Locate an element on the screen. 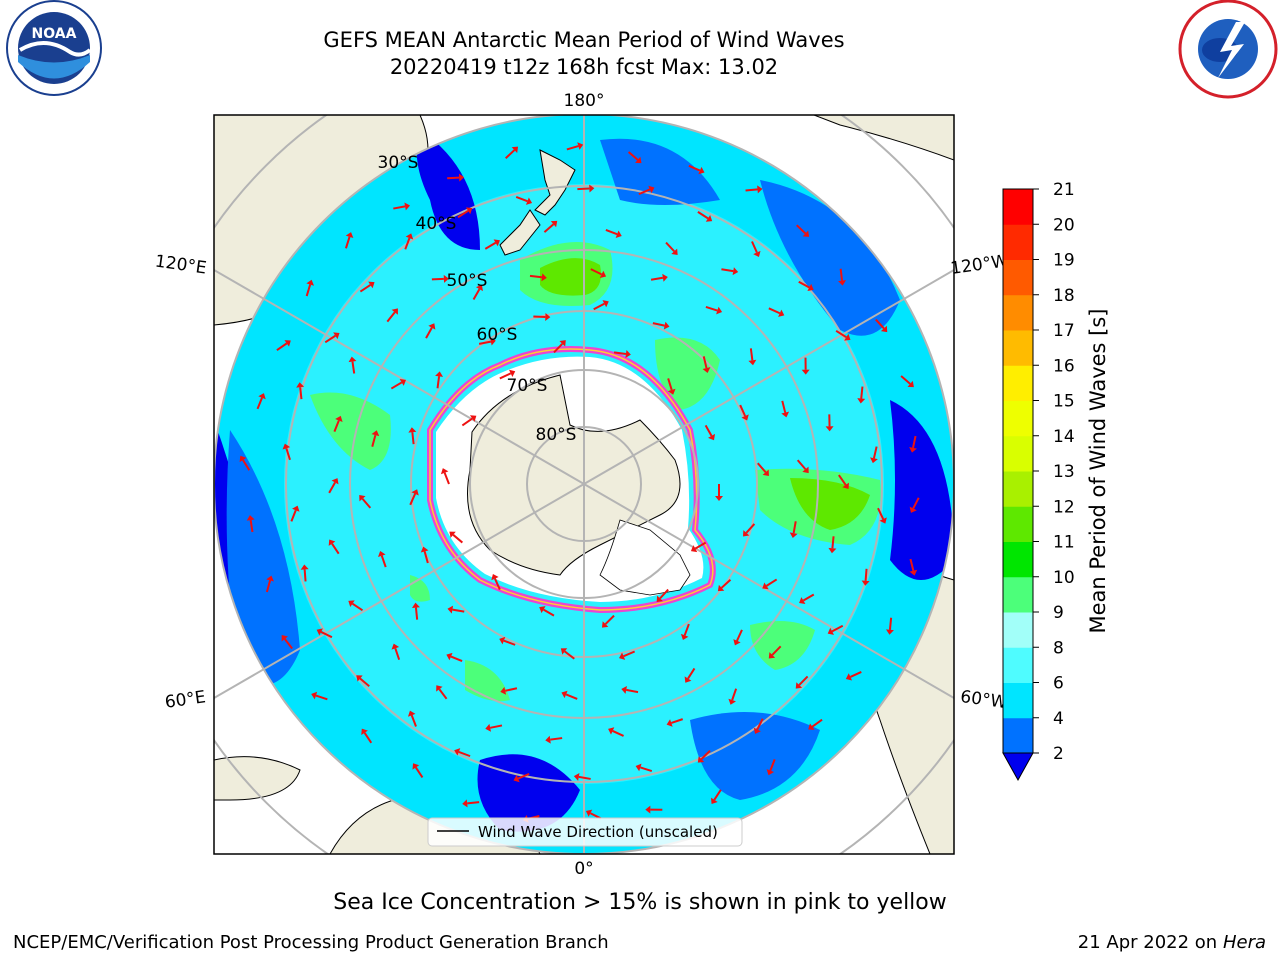 The height and width of the screenshot is (960, 1280). lat-label-60s: 60°S is located at coordinates (497, 335).